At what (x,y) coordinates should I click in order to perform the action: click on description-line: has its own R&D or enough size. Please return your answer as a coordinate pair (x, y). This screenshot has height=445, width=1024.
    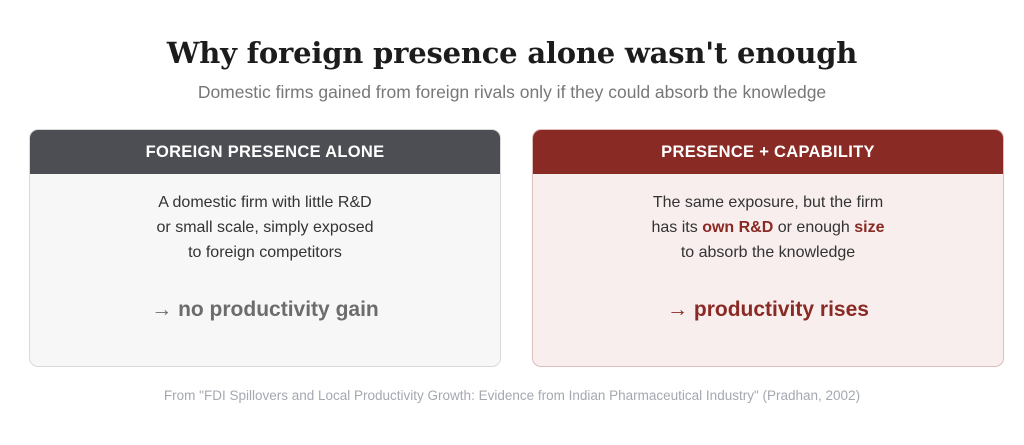
    Looking at the image, I should click on (768, 227).